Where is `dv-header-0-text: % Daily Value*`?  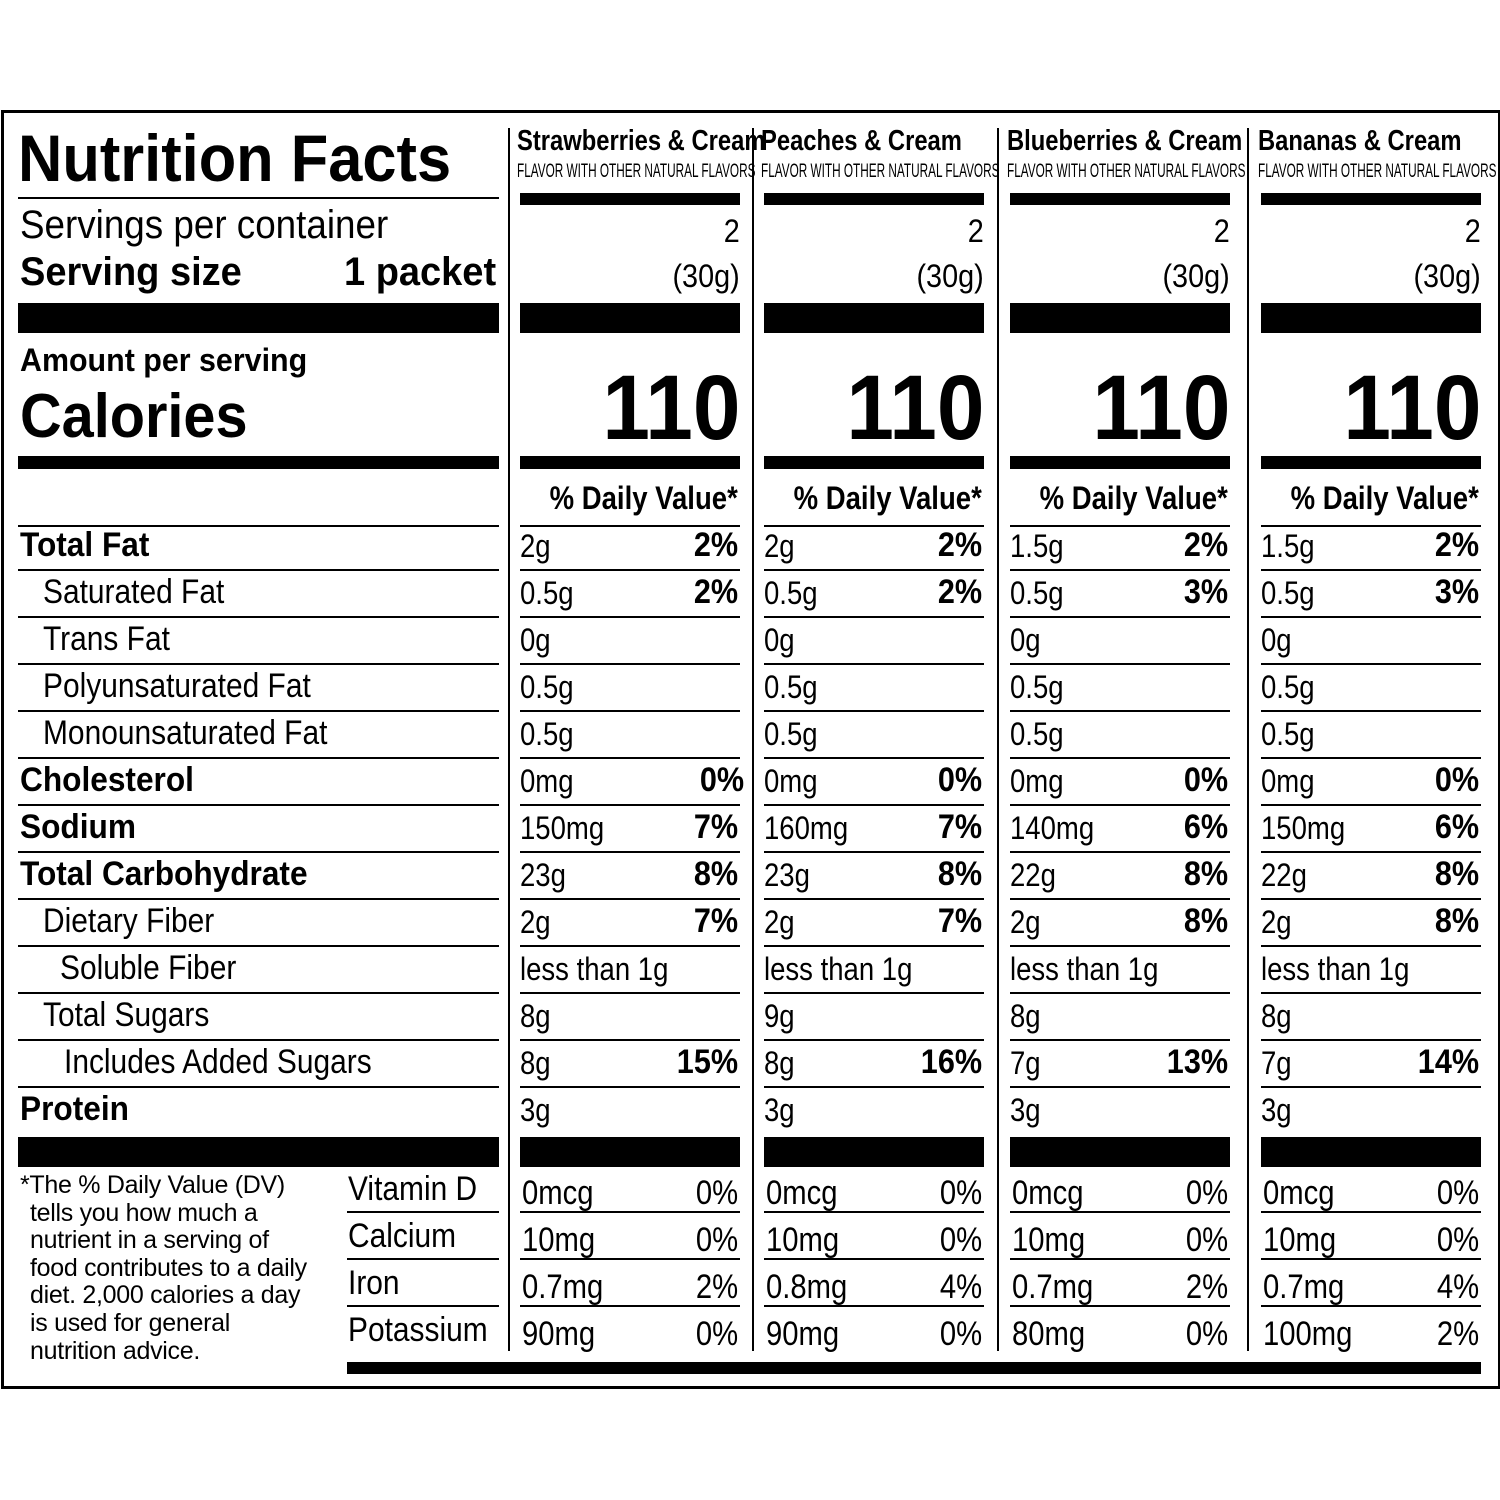
dv-header-0-text: % Daily Value* is located at coordinates (643, 498).